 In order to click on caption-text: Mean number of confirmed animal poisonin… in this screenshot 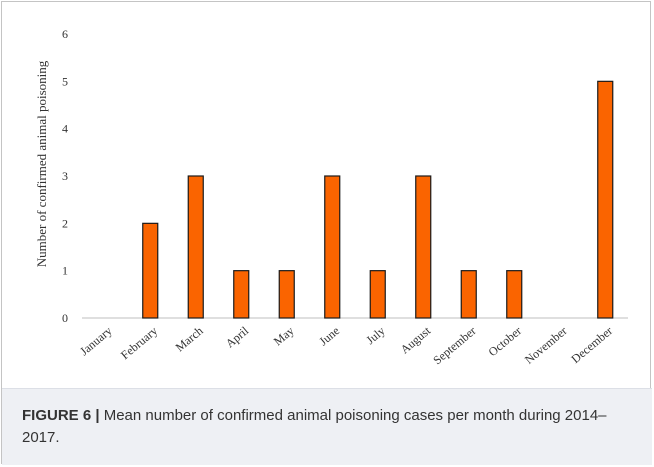, I will do `click(314, 426)`.